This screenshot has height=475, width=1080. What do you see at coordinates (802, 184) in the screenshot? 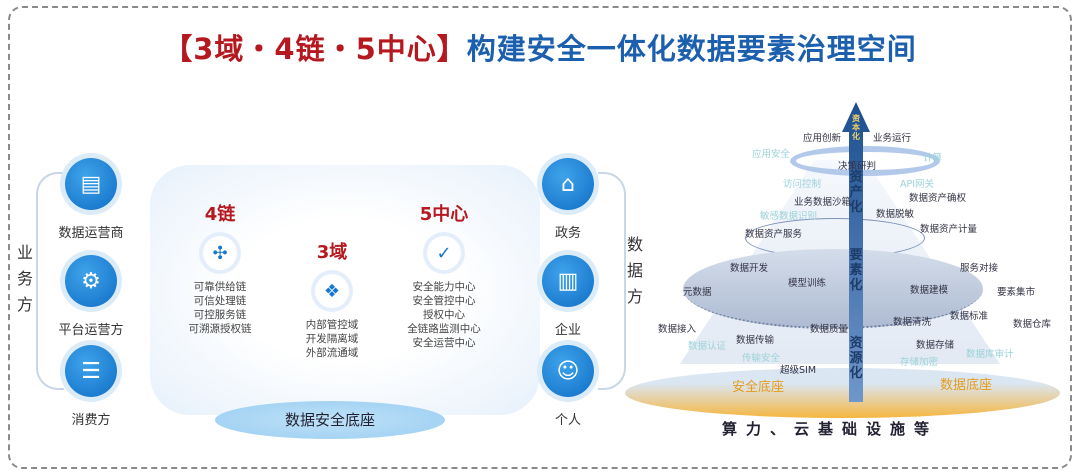
I see `pyramid-faint-label: 访问控制` at bounding box center [802, 184].